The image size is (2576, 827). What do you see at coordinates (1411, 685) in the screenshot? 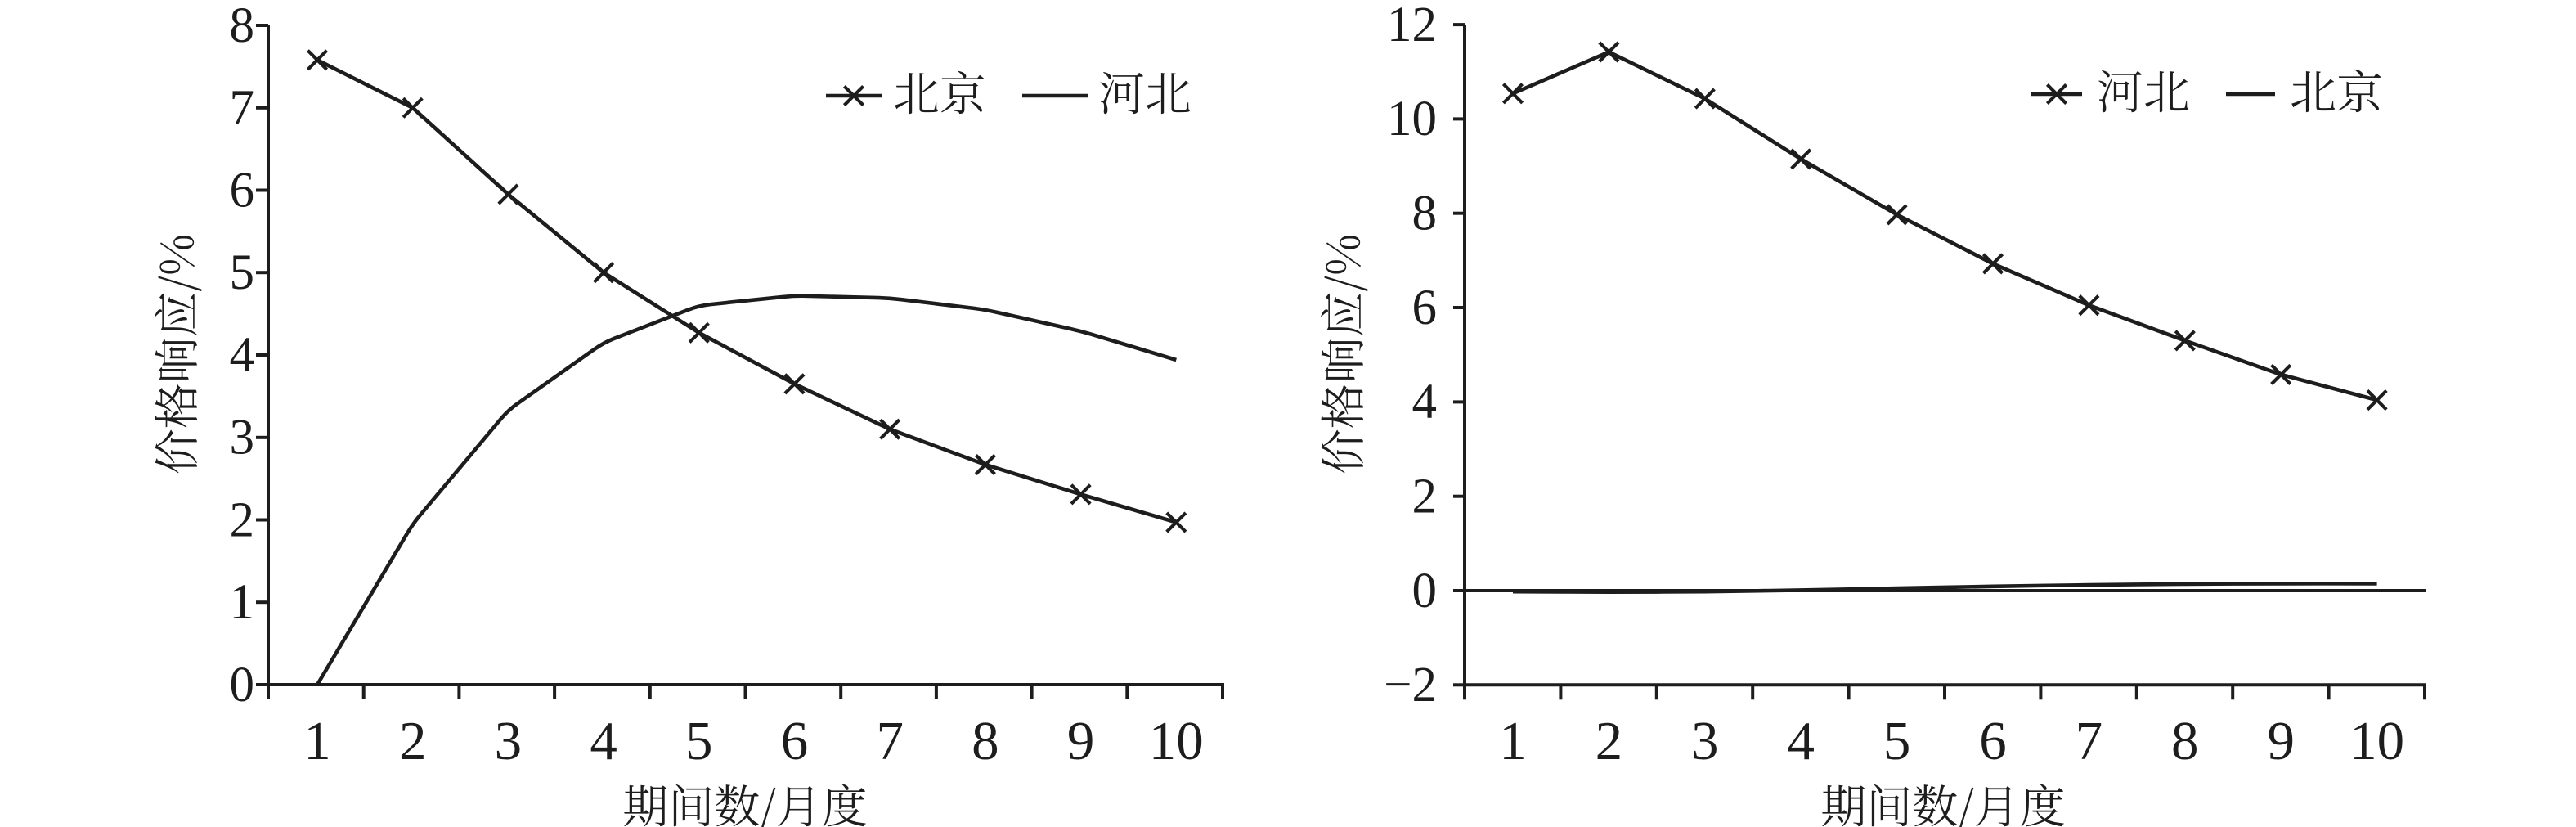
I see `svg-text: −2` at bounding box center [1411, 685].